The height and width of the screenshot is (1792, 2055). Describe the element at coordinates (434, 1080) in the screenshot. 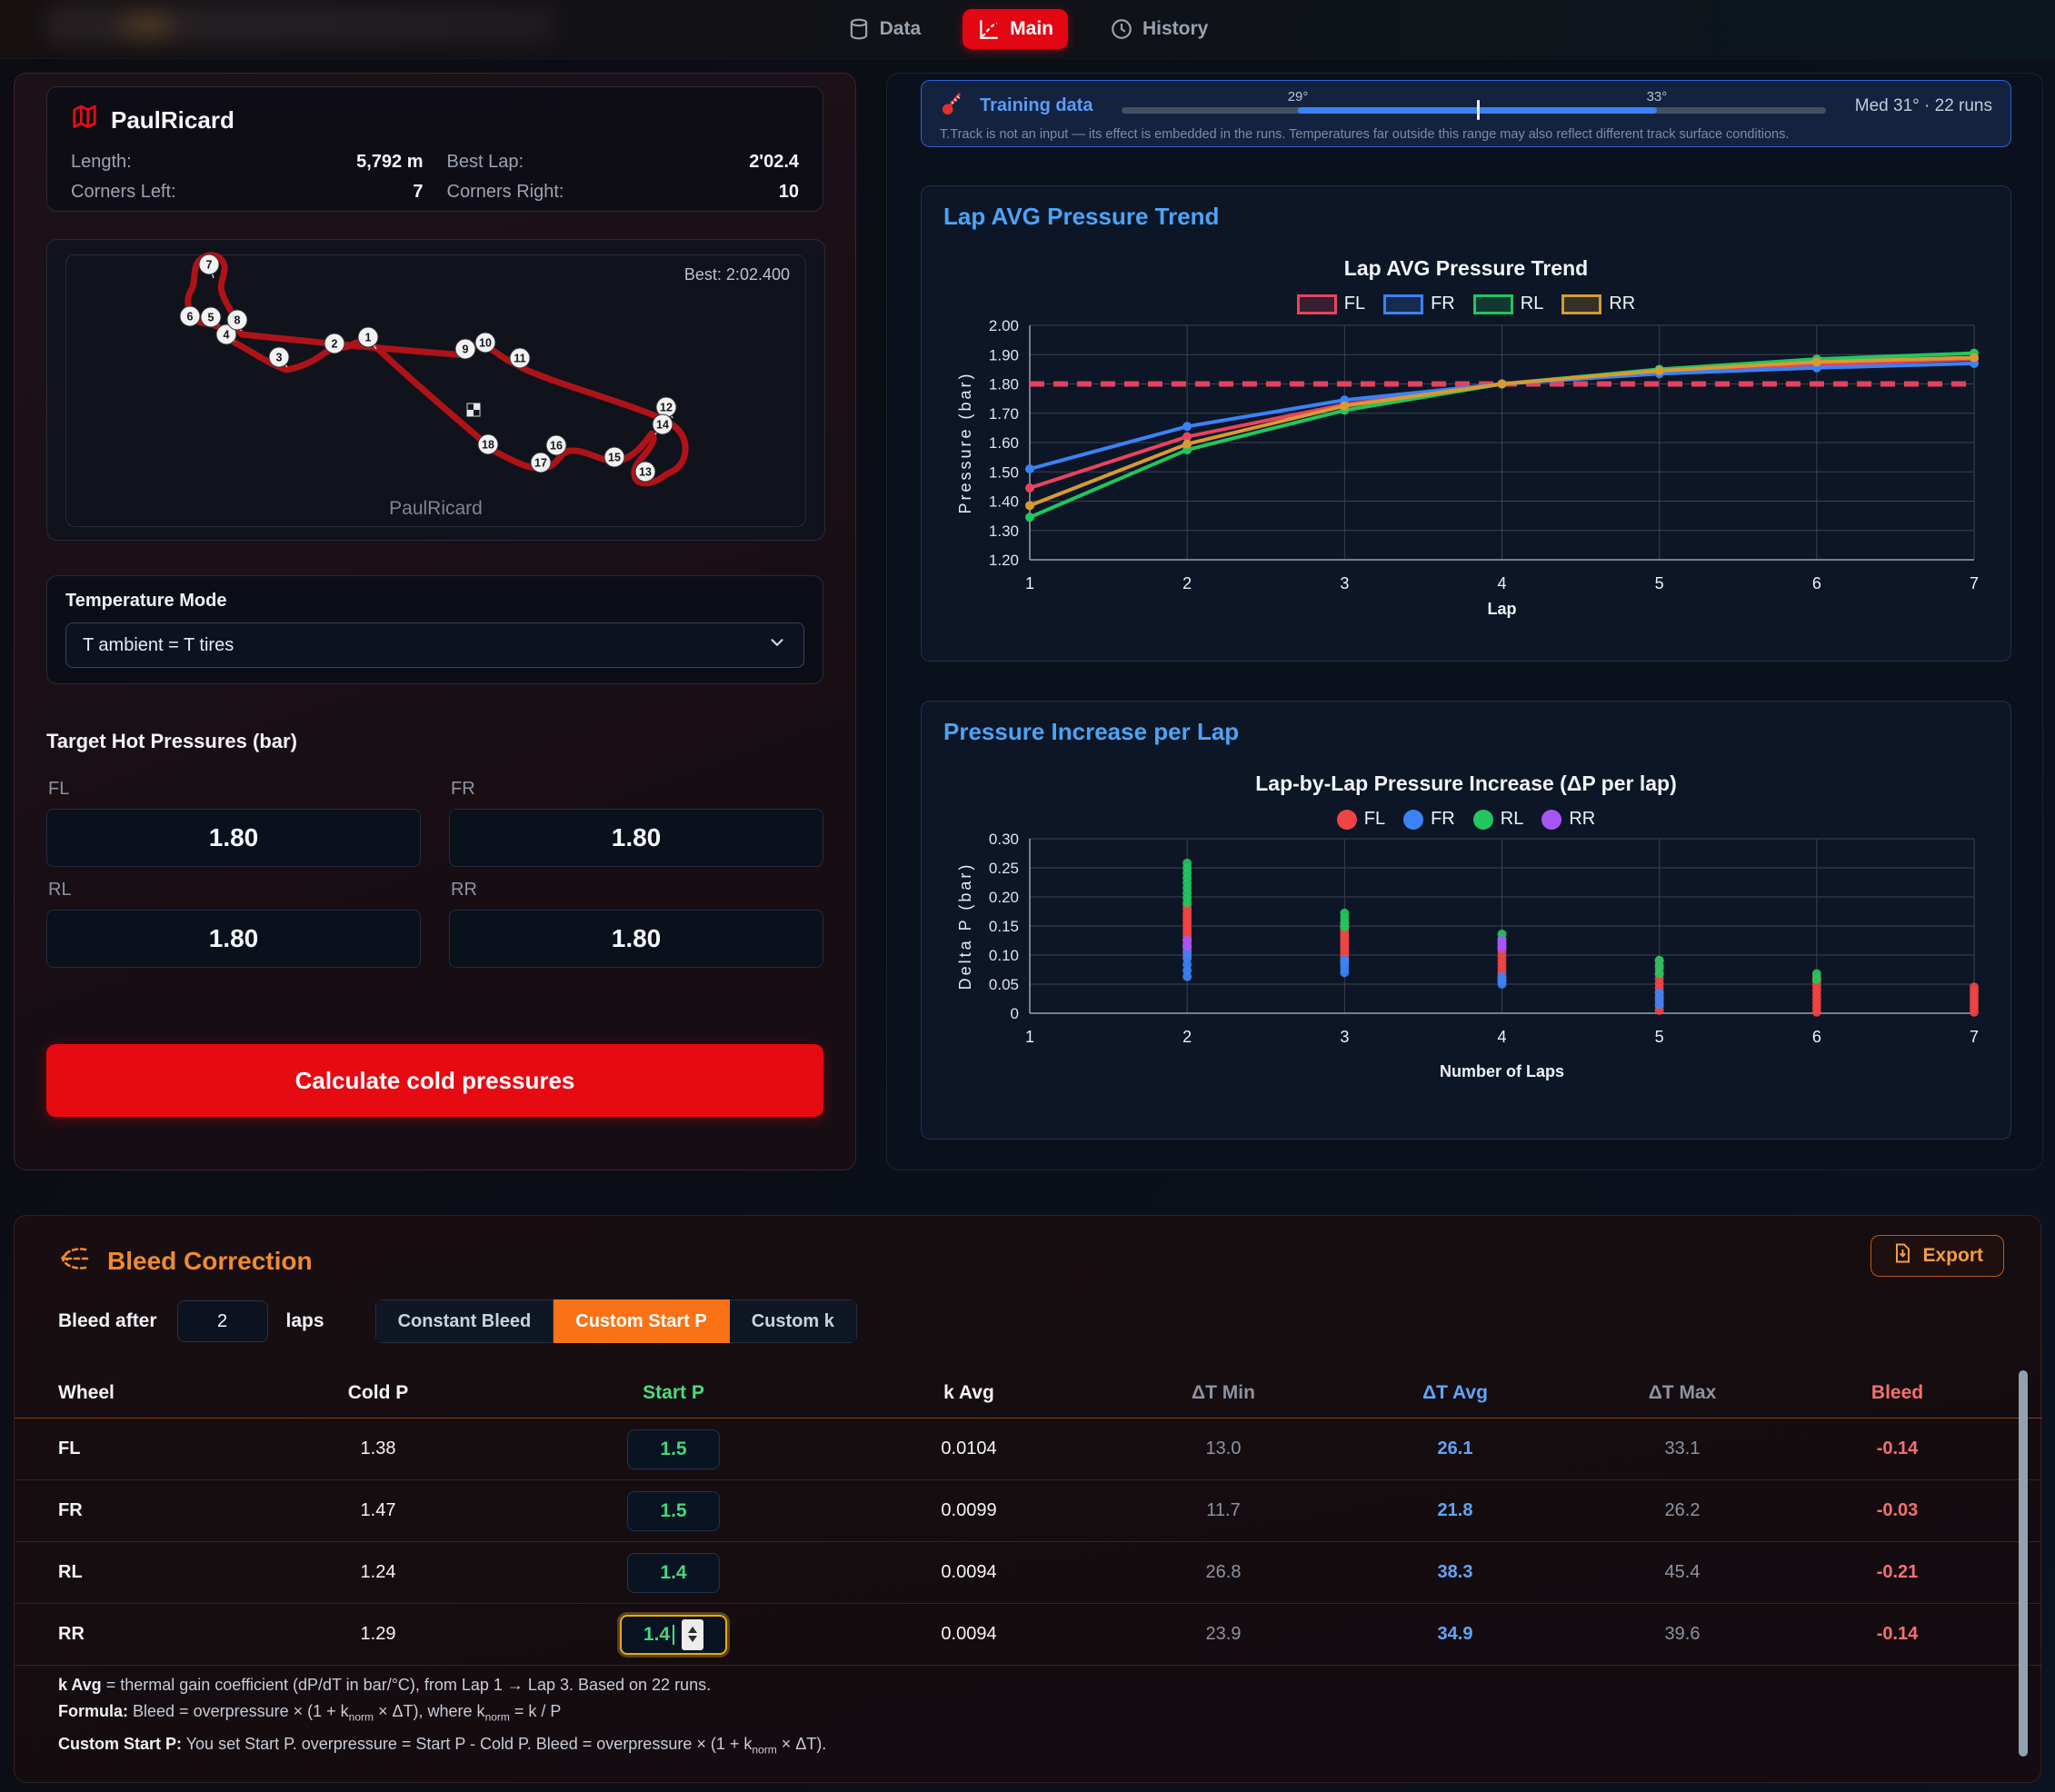

I see `calculate-cold-pressures-button: Calculate cold pressures` at that location.